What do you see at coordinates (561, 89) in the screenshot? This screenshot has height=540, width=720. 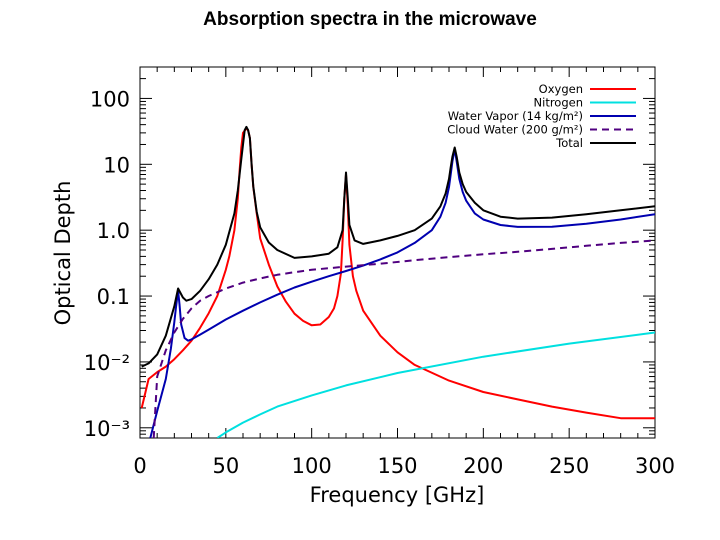 I see `legend-label: Oxygen` at bounding box center [561, 89].